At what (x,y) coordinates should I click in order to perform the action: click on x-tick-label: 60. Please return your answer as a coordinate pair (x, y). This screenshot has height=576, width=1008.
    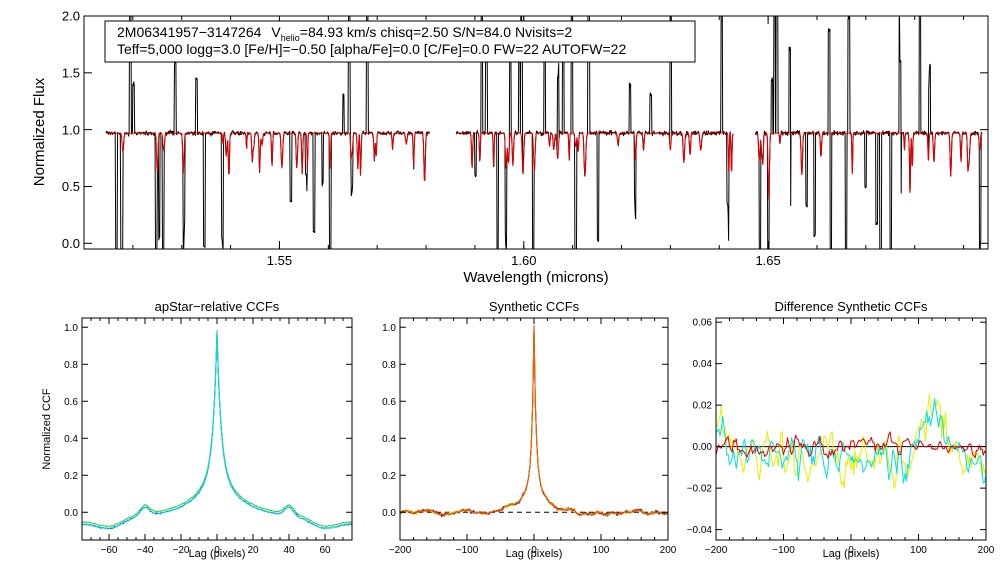
    Looking at the image, I should click on (325, 550).